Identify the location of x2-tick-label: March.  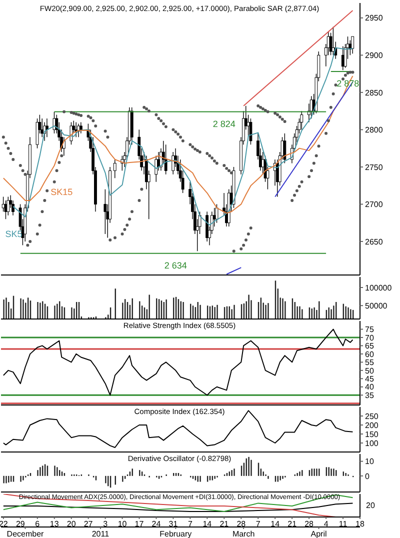
(243, 534).